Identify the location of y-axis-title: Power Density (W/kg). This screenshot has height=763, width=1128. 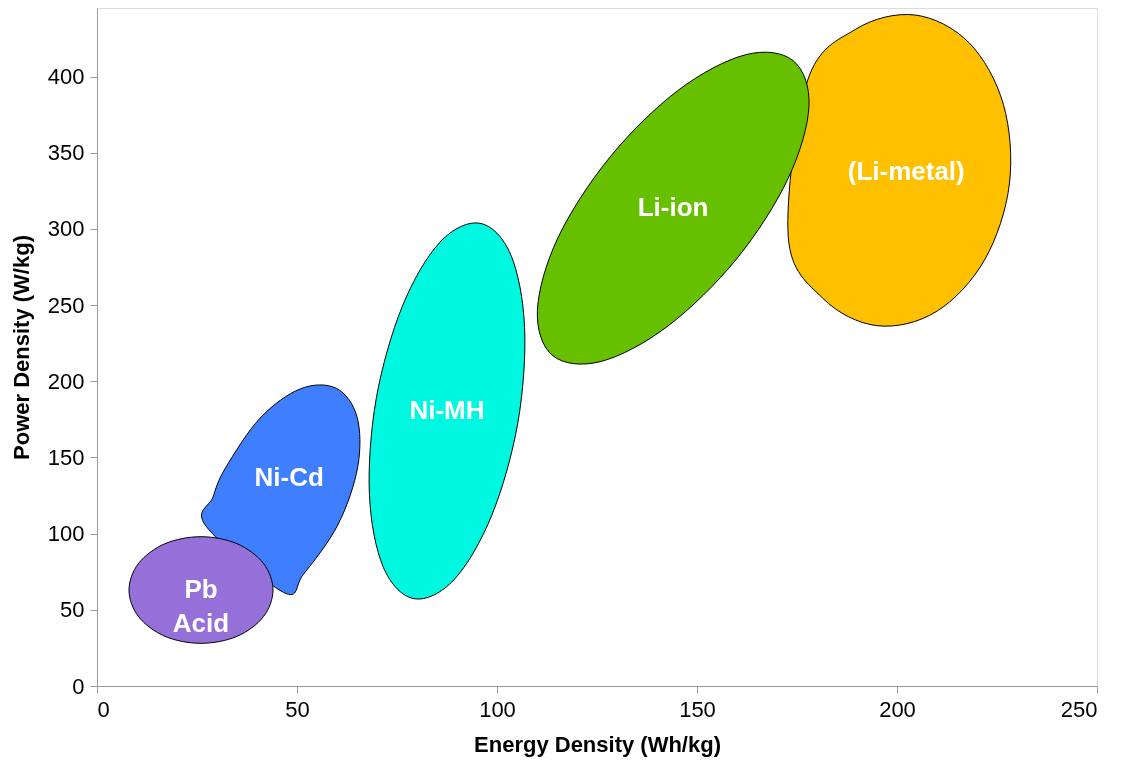
(21, 347).